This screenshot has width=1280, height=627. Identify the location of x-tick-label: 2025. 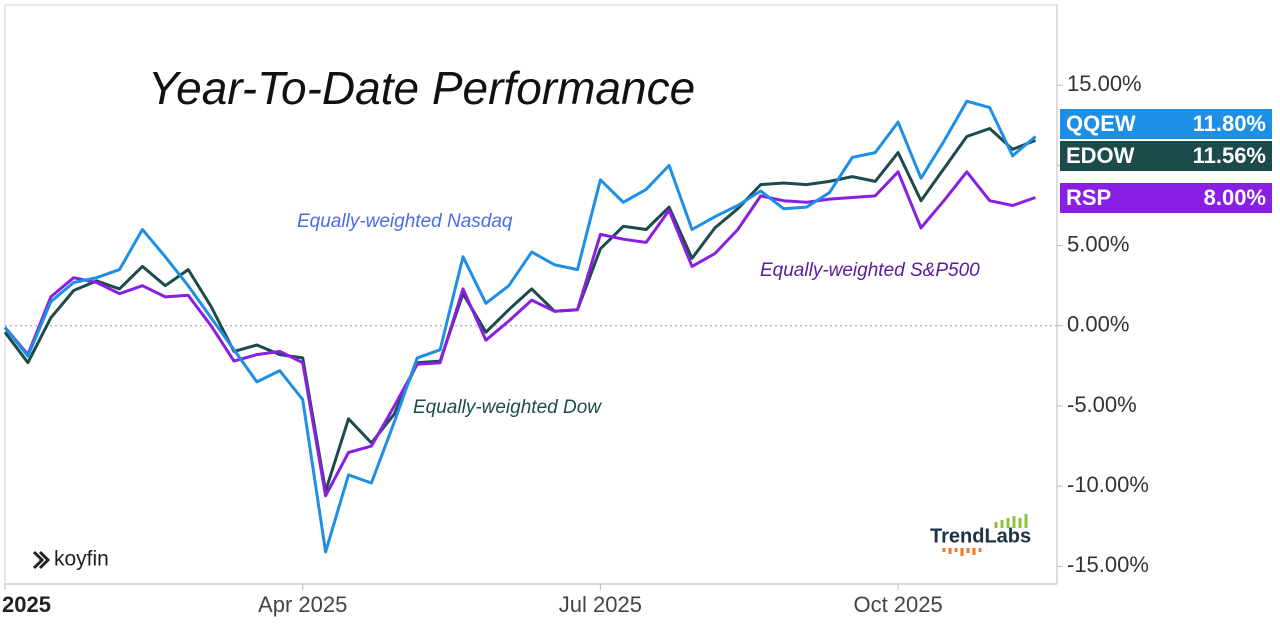
(26, 604).